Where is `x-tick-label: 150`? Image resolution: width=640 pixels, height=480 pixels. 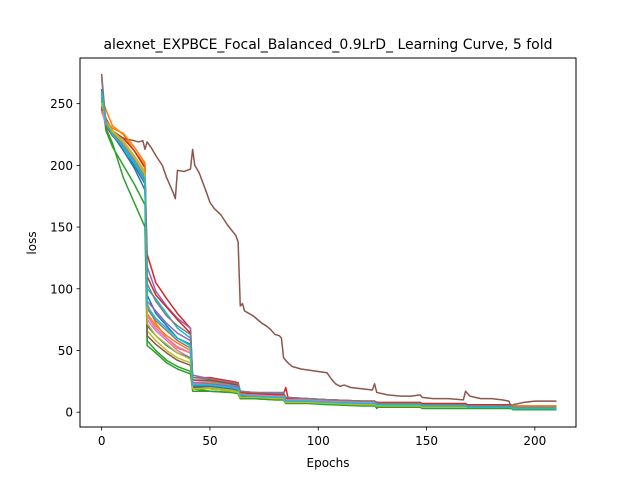
x-tick-label: 150 is located at coordinates (426, 441).